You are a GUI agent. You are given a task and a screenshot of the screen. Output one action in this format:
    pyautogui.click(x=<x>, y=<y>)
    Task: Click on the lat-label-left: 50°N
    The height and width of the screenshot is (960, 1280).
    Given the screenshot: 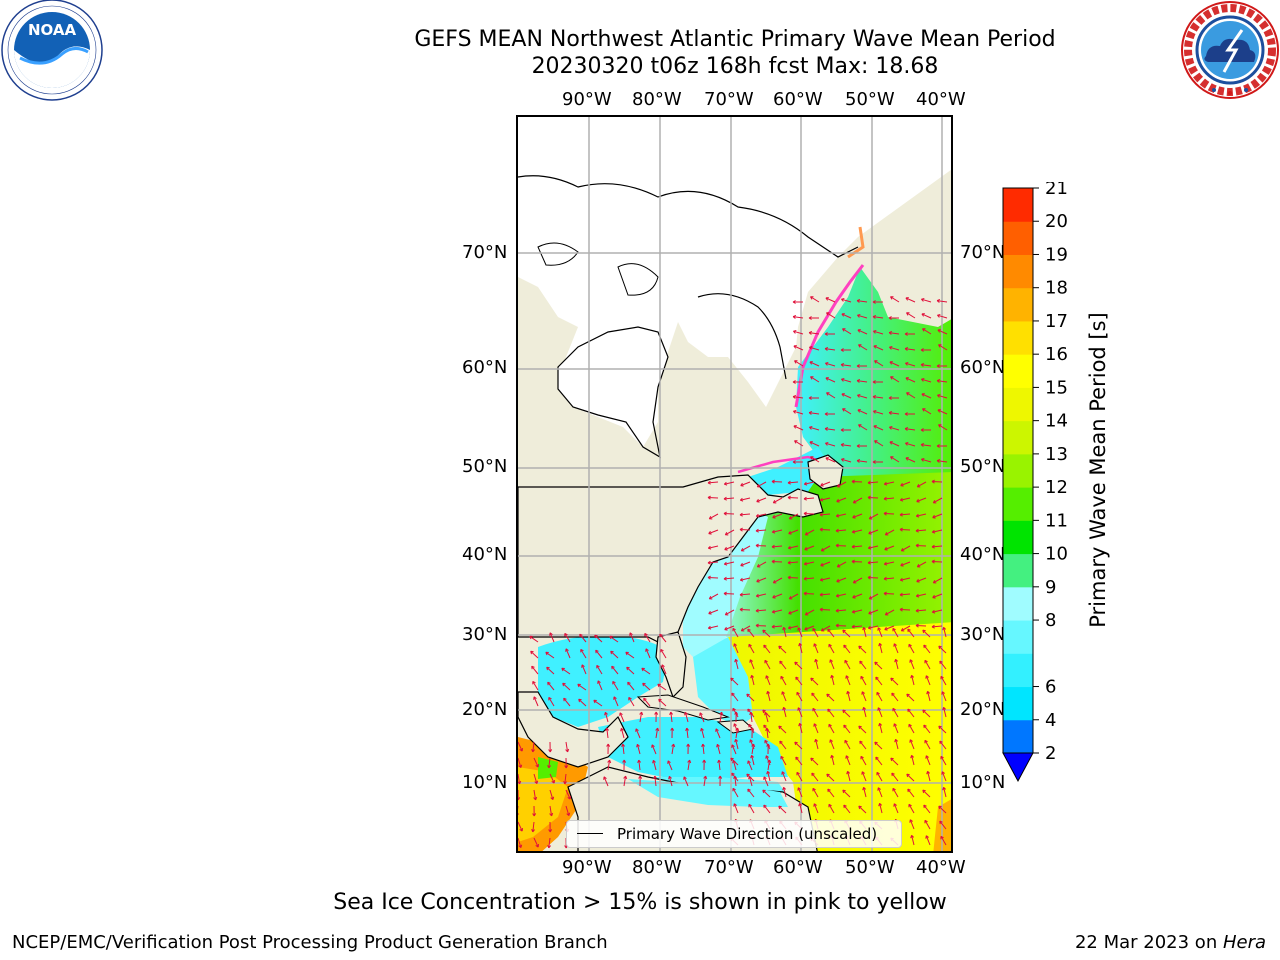 What is the action you would take?
    pyautogui.click(x=485, y=466)
    